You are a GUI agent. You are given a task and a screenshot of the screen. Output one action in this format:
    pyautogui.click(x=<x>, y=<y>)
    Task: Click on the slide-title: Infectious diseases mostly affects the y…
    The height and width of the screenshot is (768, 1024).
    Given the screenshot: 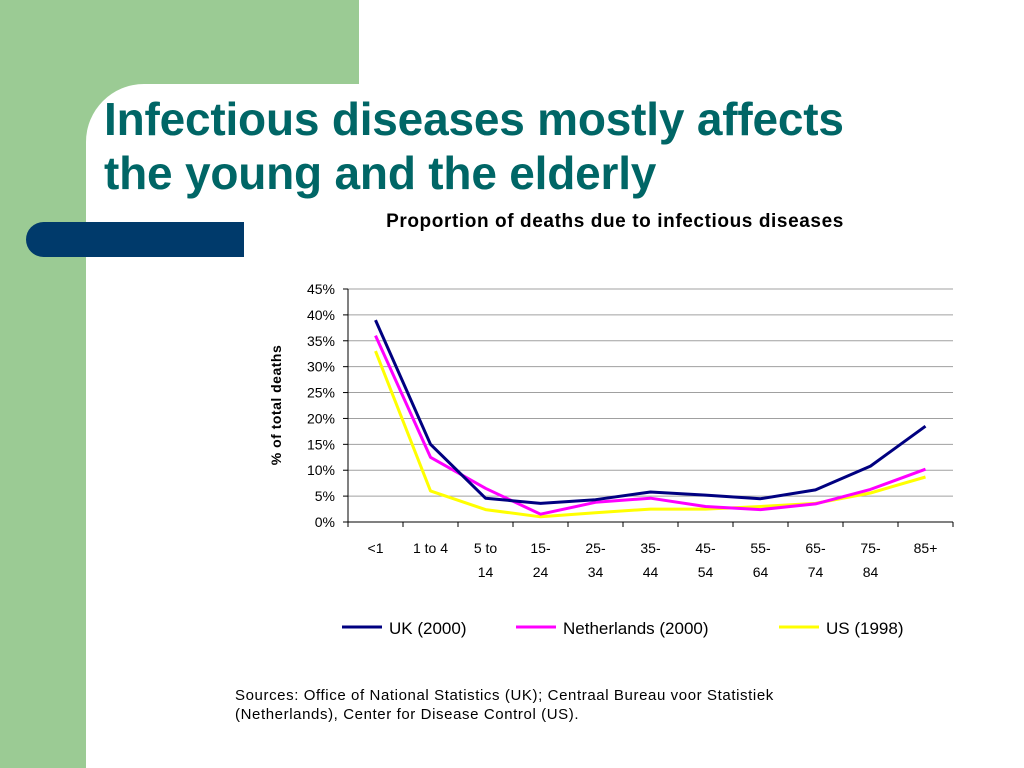 What is the action you would take?
    pyautogui.click(x=554, y=146)
    